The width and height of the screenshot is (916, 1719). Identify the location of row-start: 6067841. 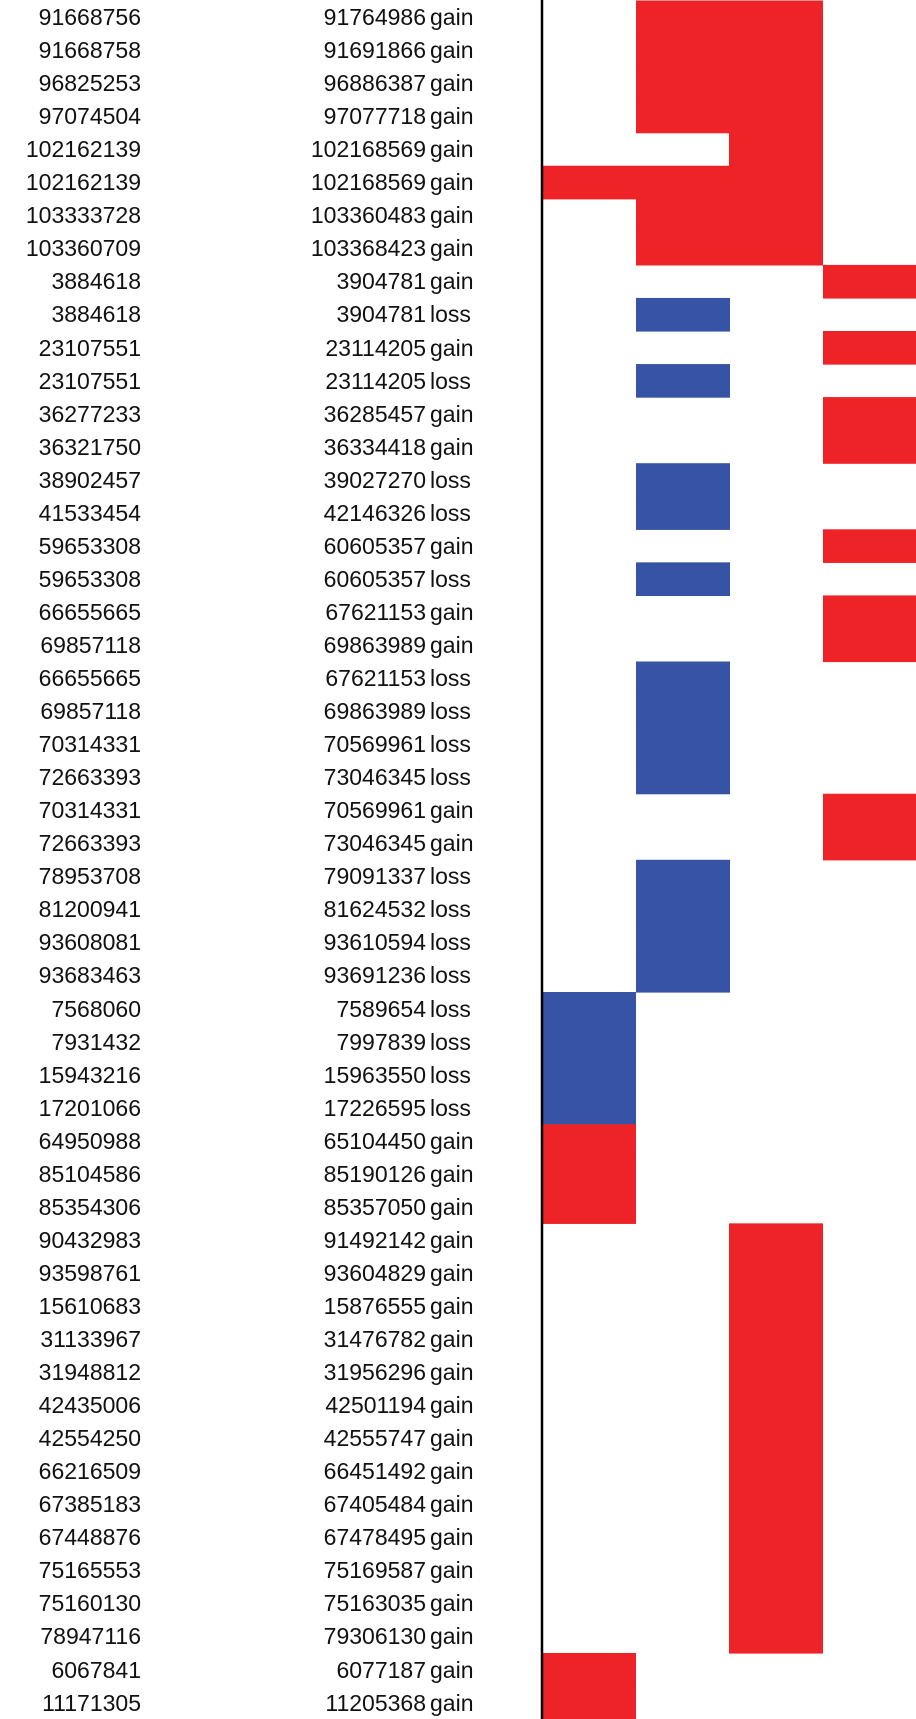
(96, 1669).